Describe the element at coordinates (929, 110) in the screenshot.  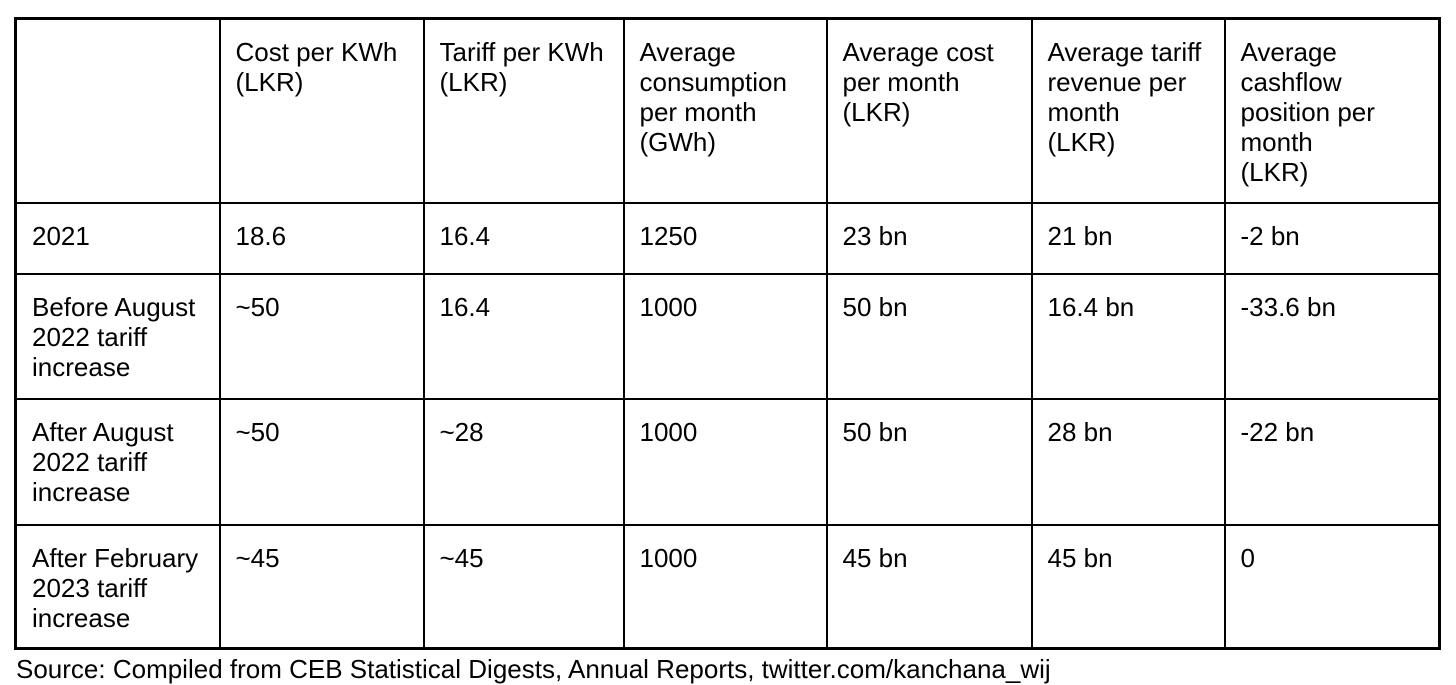
I see `column-header-average-cost: Average cost per month (LKR)` at that location.